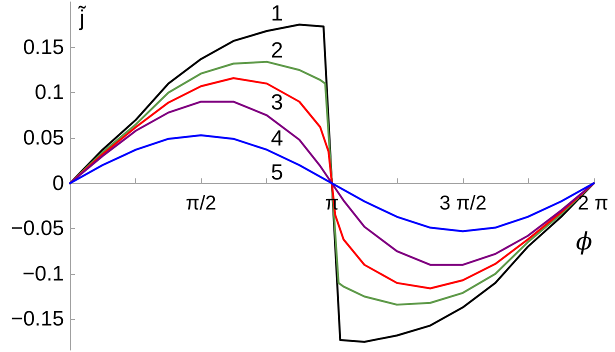 The image size is (615, 352). I want to click on y-tick-label: −0.15, so click(37, 319).